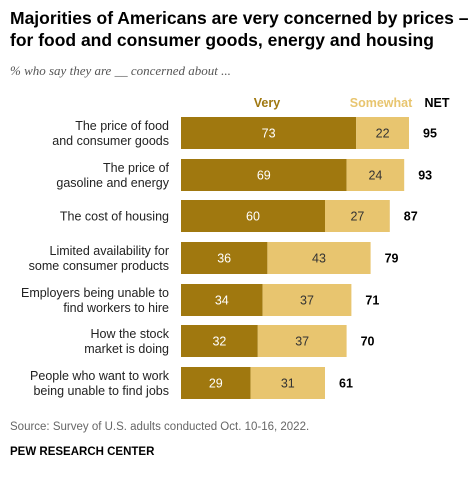  Describe the element at coordinates (126, 349) in the screenshot. I see `category-label: market is doing` at that location.